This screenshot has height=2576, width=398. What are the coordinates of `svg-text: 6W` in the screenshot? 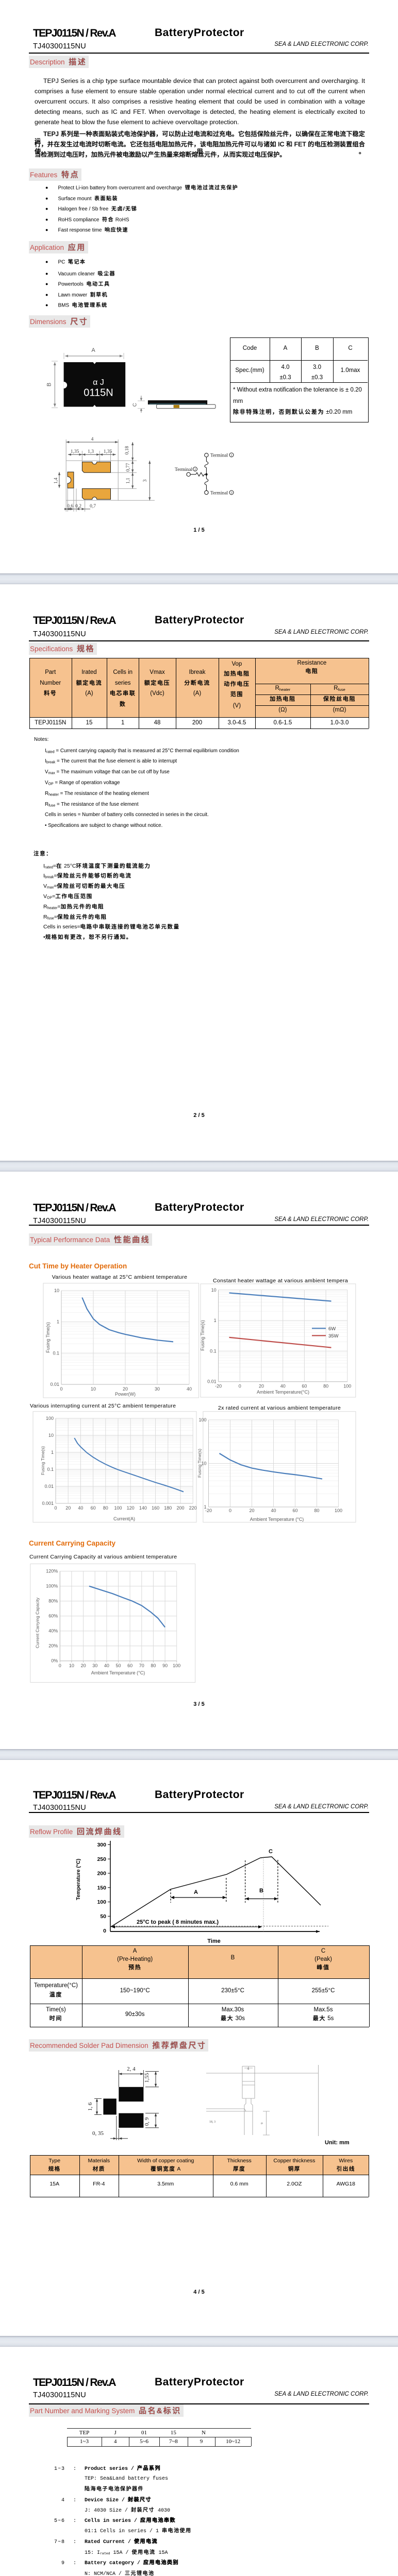 It's located at (332, 1329).